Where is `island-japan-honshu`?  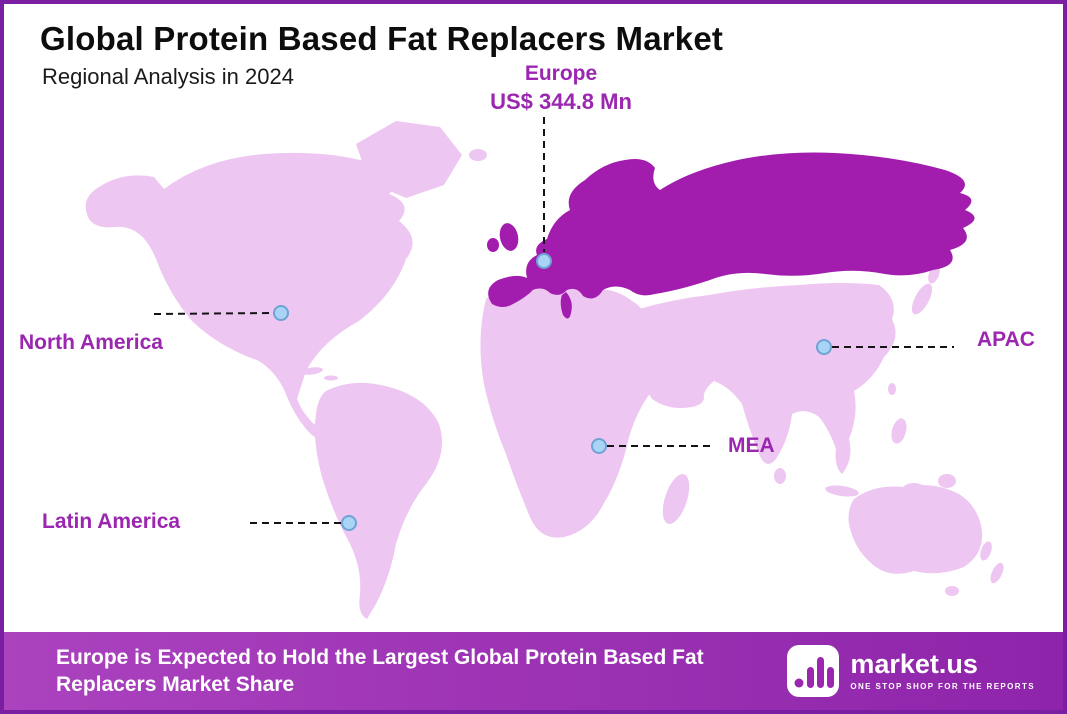
island-japan-honshu is located at coordinates (922, 299).